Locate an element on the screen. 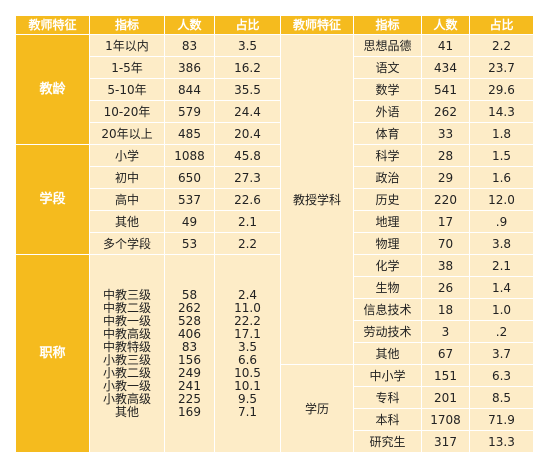  count-cell: 1088 is located at coordinates (189, 155).